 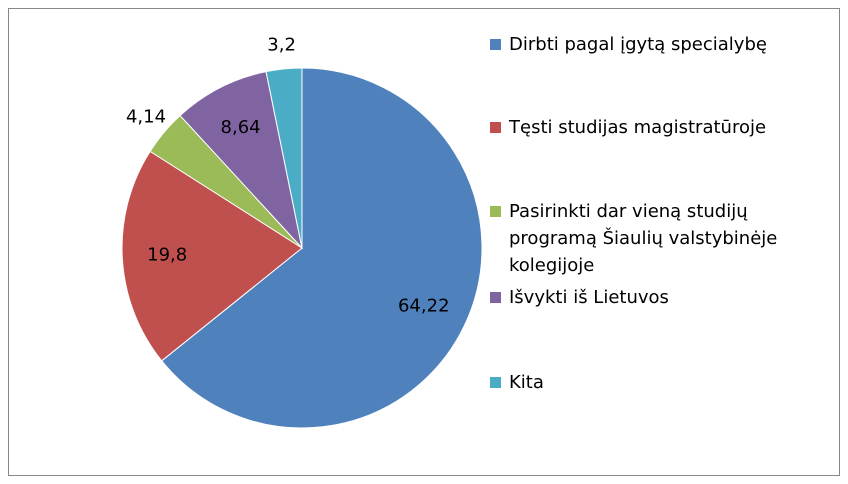 I want to click on legend-label: Dirbti pagal įgytą specialybę, so click(x=638, y=44).